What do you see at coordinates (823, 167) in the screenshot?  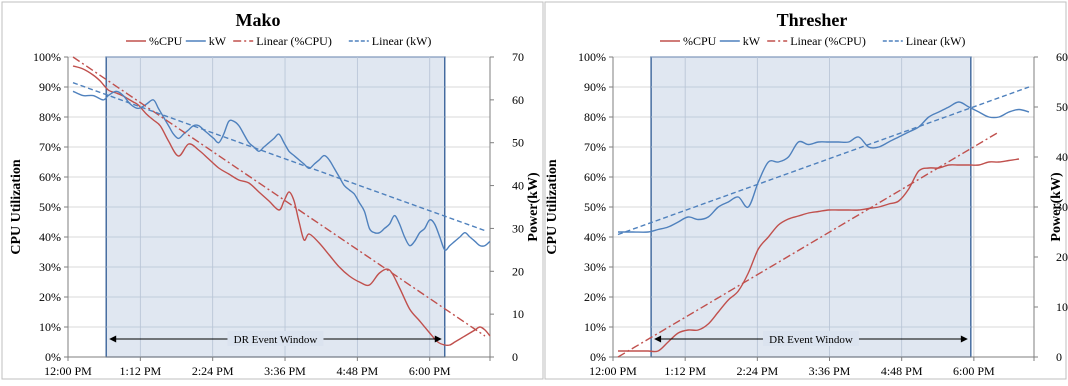 I see `series-line-kw` at bounding box center [823, 167].